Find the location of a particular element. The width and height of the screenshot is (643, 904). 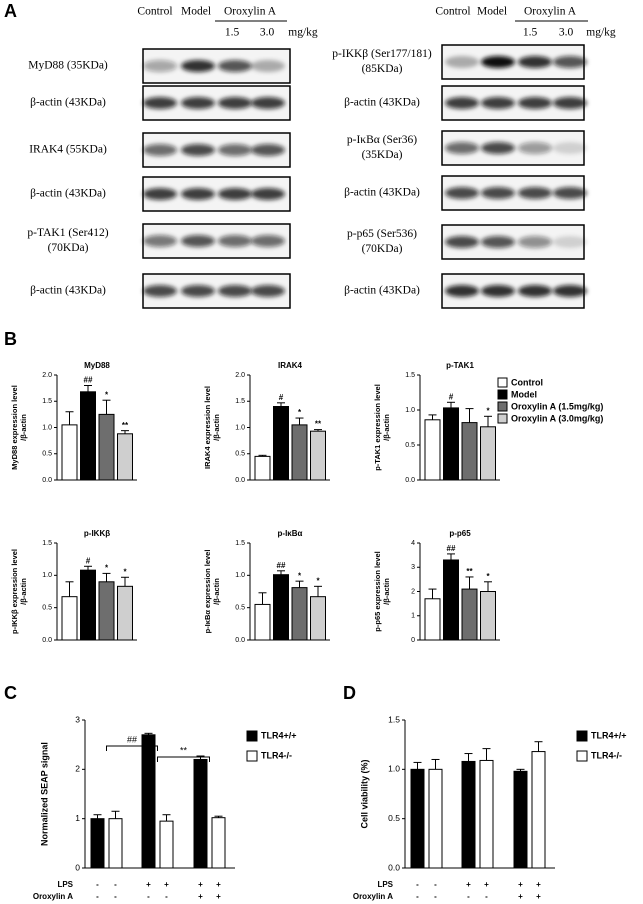

dose-label: 3.0 is located at coordinates (566, 33).